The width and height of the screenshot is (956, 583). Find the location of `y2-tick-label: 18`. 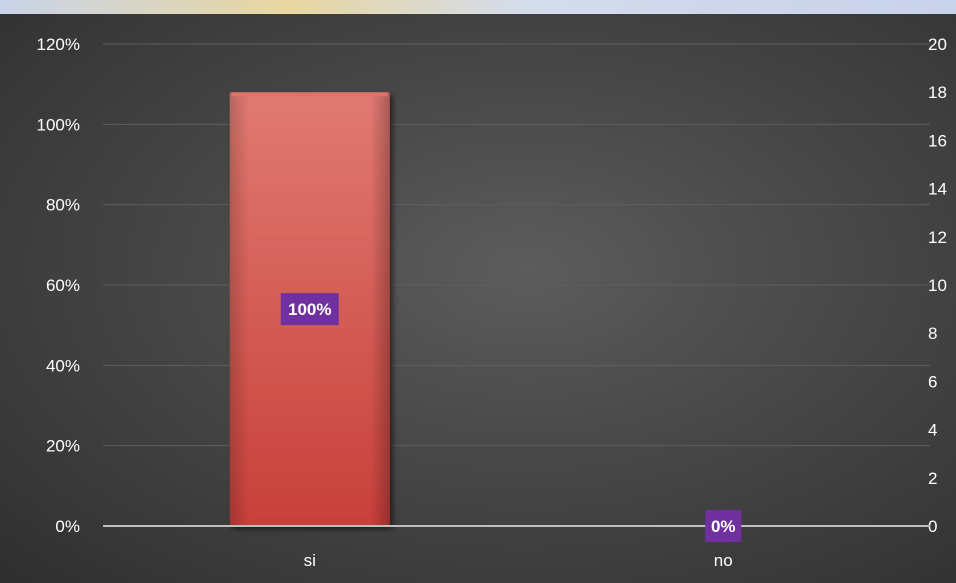

y2-tick-label: 18 is located at coordinates (937, 92).